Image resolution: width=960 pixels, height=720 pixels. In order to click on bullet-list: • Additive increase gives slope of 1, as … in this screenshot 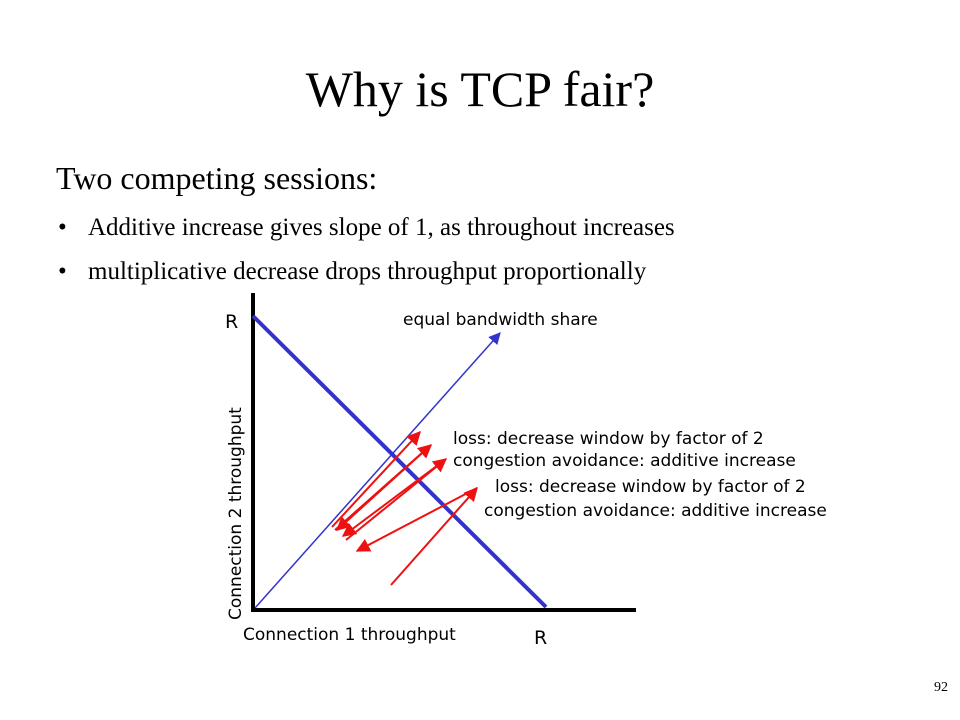, I will do `click(365, 250)`.